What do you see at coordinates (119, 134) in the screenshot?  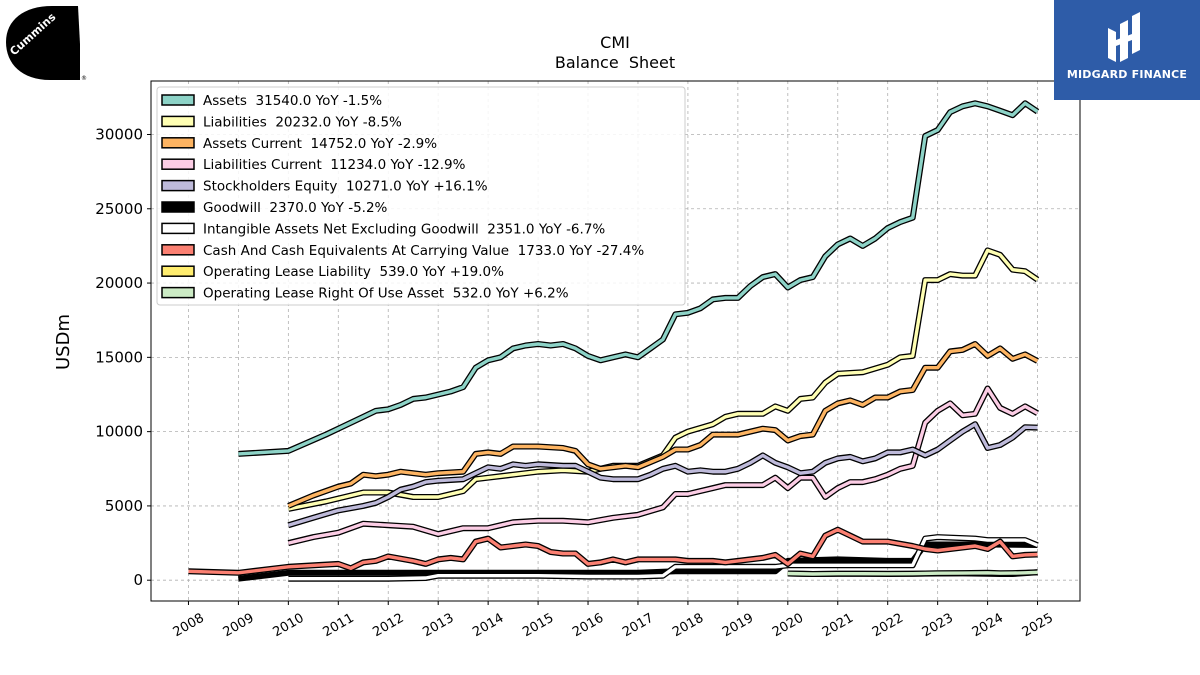 I see `y-tick-label: 30000` at bounding box center [119, 134].